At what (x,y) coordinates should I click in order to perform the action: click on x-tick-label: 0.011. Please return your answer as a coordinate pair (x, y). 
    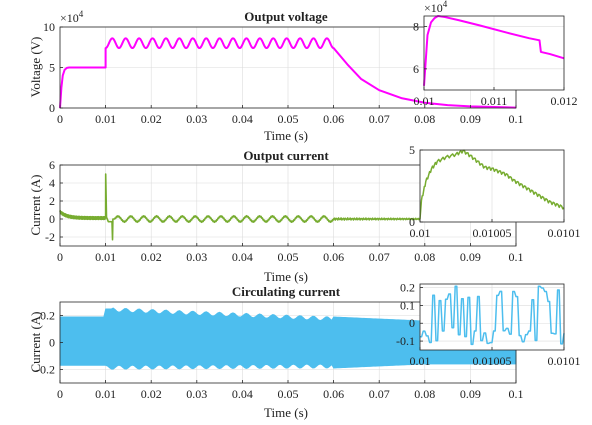
    Looking at the image, I should click on (494, 101).